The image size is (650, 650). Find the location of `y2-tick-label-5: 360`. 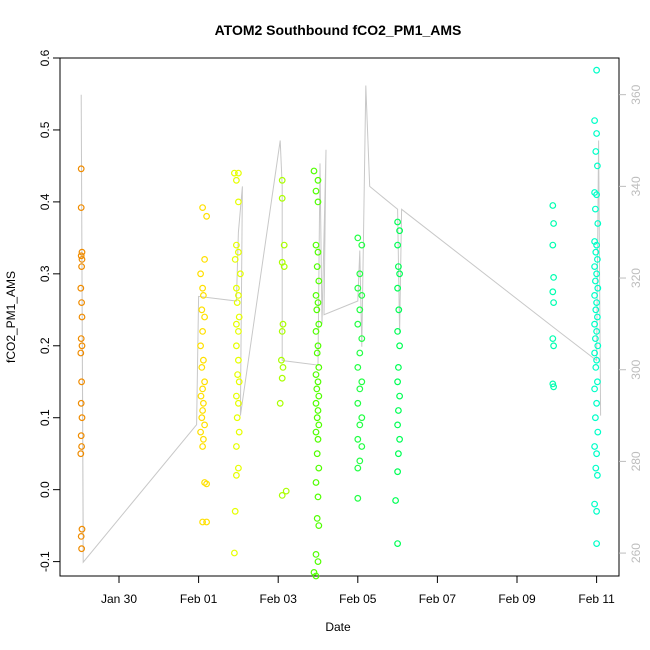

y2-tick-label-5: 360 is located at coordinates (636, 94).